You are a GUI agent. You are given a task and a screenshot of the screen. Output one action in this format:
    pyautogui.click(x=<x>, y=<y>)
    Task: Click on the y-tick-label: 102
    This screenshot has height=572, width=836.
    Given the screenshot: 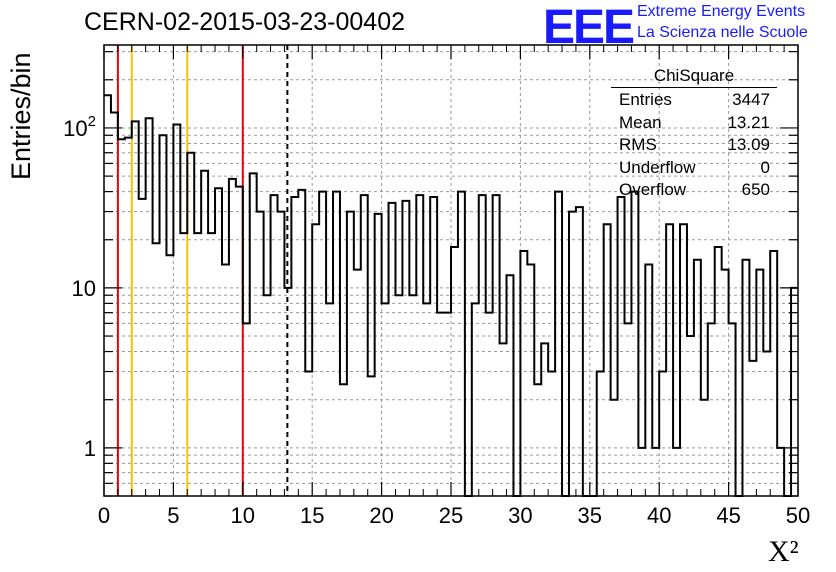 What is the action you would take?
    pyautogui.click(x=79, y=127)
    